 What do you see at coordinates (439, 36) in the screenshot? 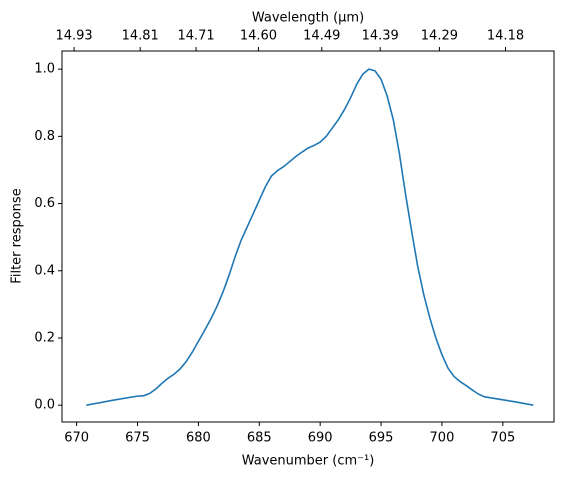
I see `x2-tick-label: 14.29` at bounding box center [439, 36].